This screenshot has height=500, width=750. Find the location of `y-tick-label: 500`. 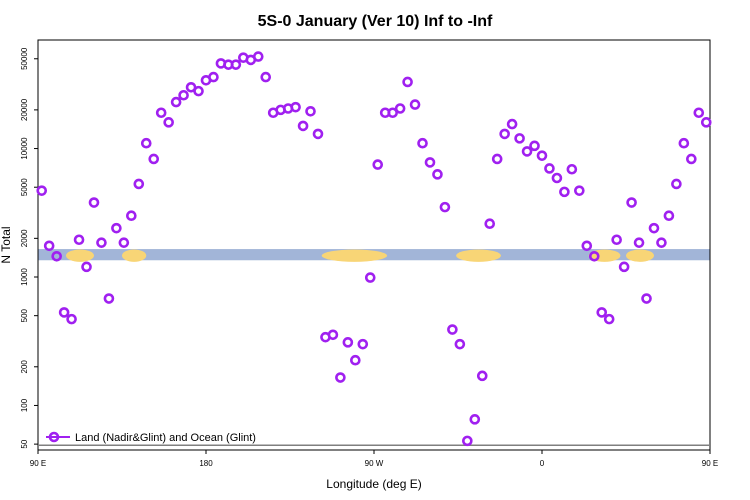

y-tick-label: 500 is located at coordinates (24, 315).